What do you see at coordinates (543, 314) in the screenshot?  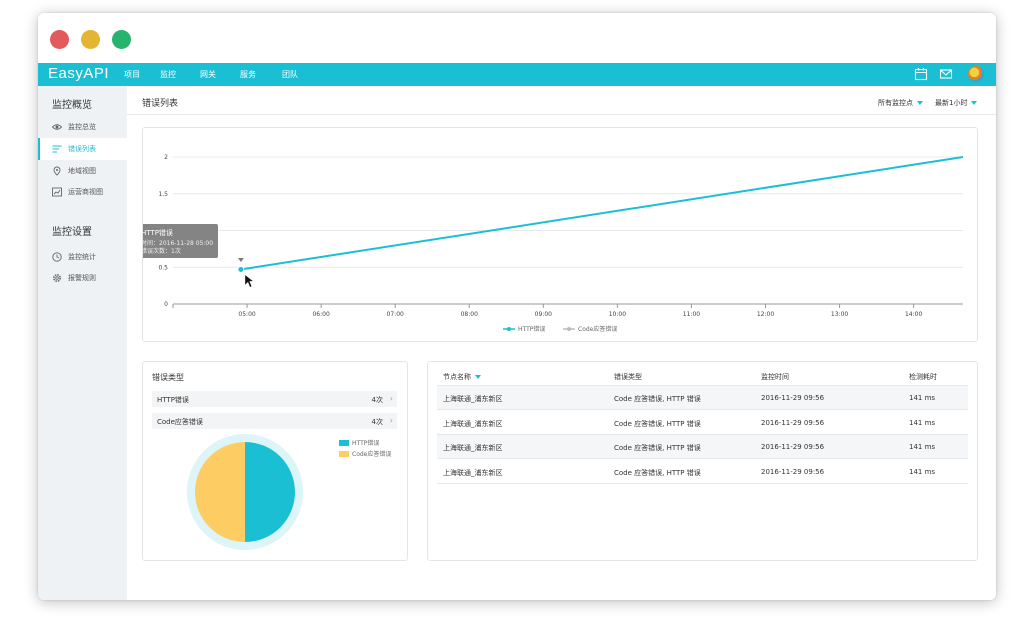 I see `x-tick-label: 09:00` at bounding box center [543, 314].